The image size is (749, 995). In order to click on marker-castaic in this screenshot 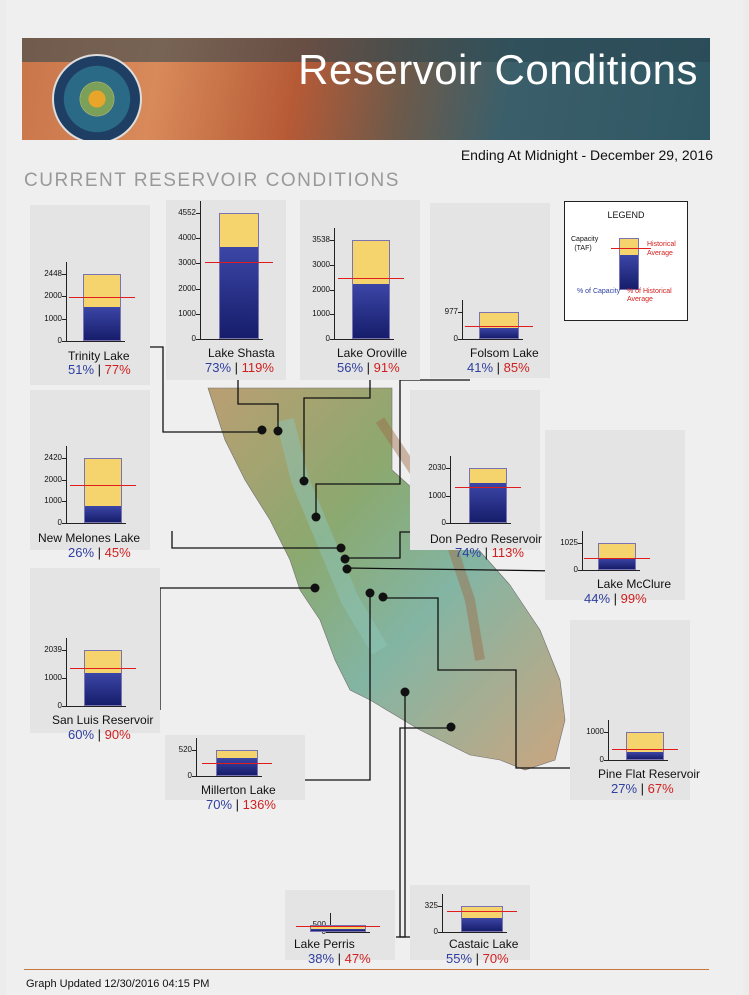, I will do `click(451, 727)`.